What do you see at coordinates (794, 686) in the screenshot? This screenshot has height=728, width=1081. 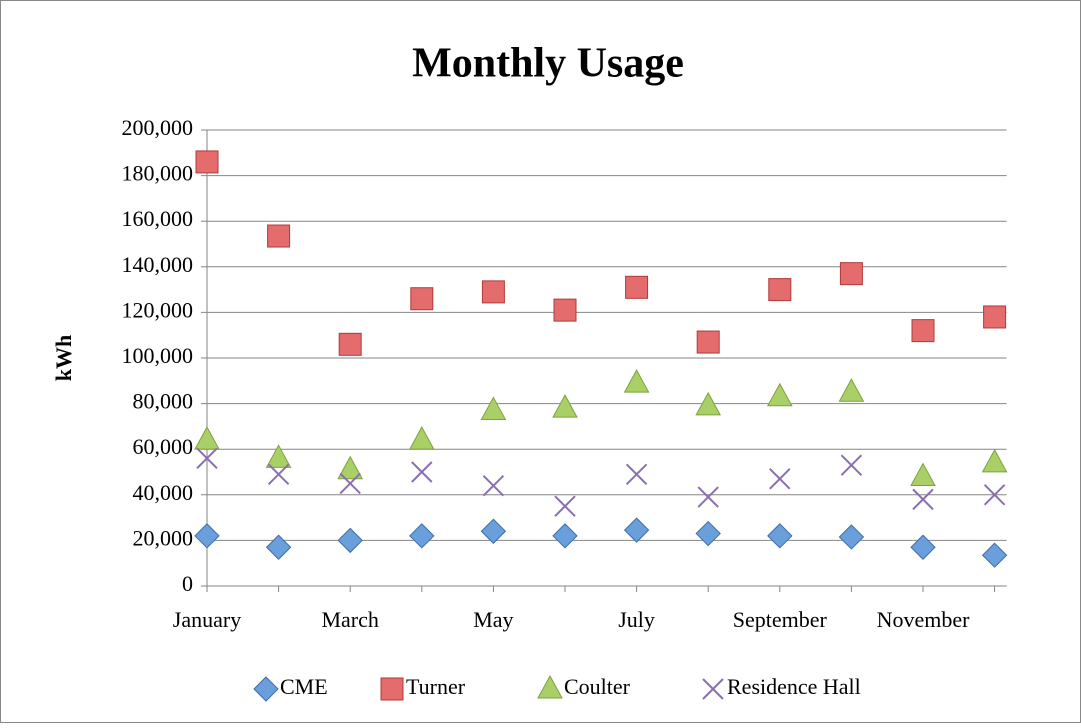 I see `legend-label: Residence Hall` at bounding box center [794, 686].